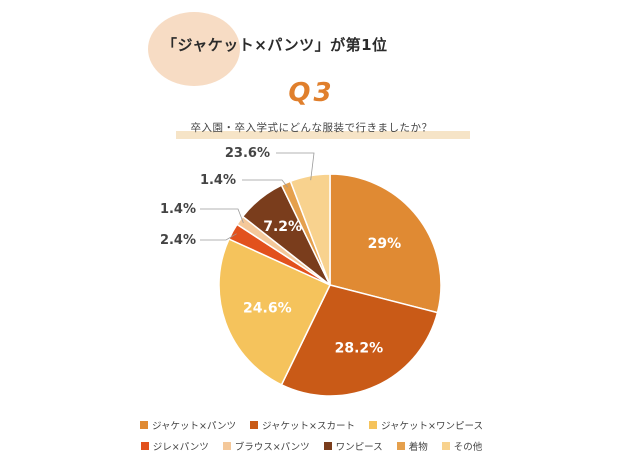 The image size is (623, 467). Describe the element at coordinates (311, 446) in the screenshot. I see `legend-row: ジレ×パンツ ブラウス×パンツ ワンピース 着物 その他` at that location.